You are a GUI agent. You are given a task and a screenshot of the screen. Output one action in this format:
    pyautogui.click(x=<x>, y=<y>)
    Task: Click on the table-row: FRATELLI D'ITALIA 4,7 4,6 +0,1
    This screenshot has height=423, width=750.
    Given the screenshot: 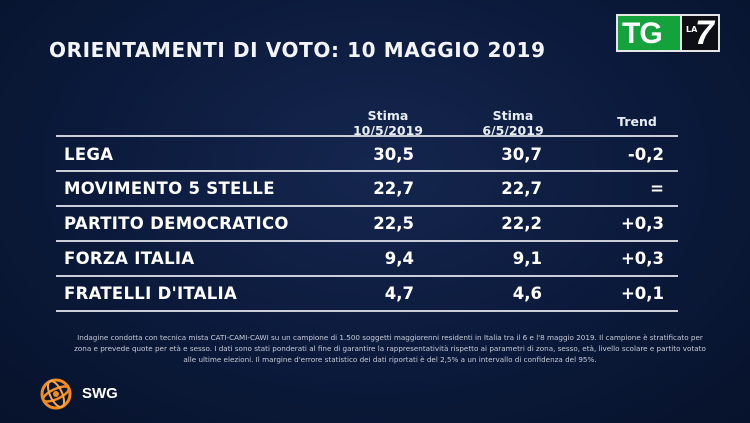 What is the action you would take?
    pyautogui.click(x=368, y=299)
    